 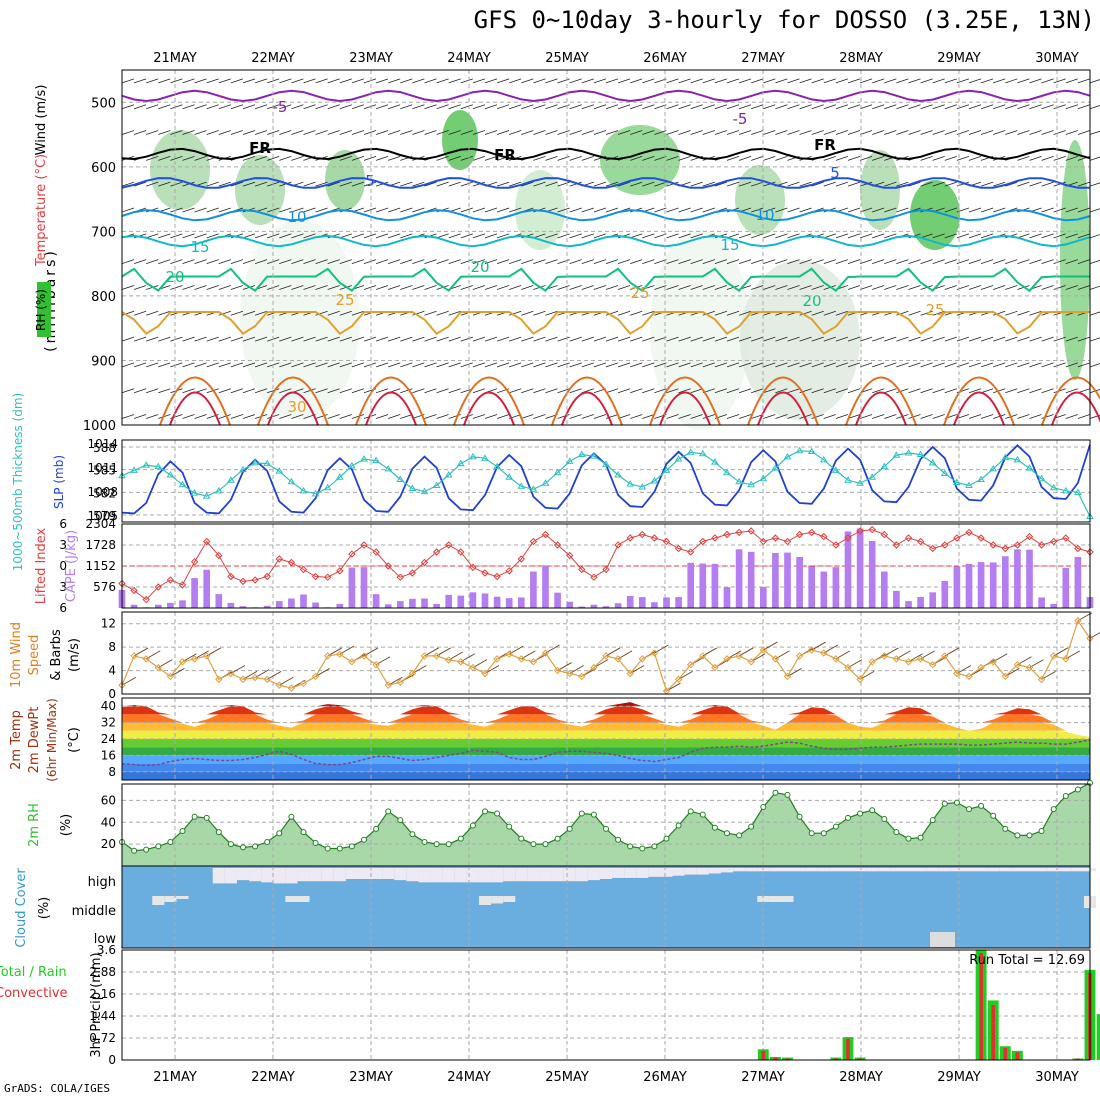 What do you see at coordinates (787, 899) in the screenshot?
I see `middle-cloud-gap` at bounding box center [787, 899].